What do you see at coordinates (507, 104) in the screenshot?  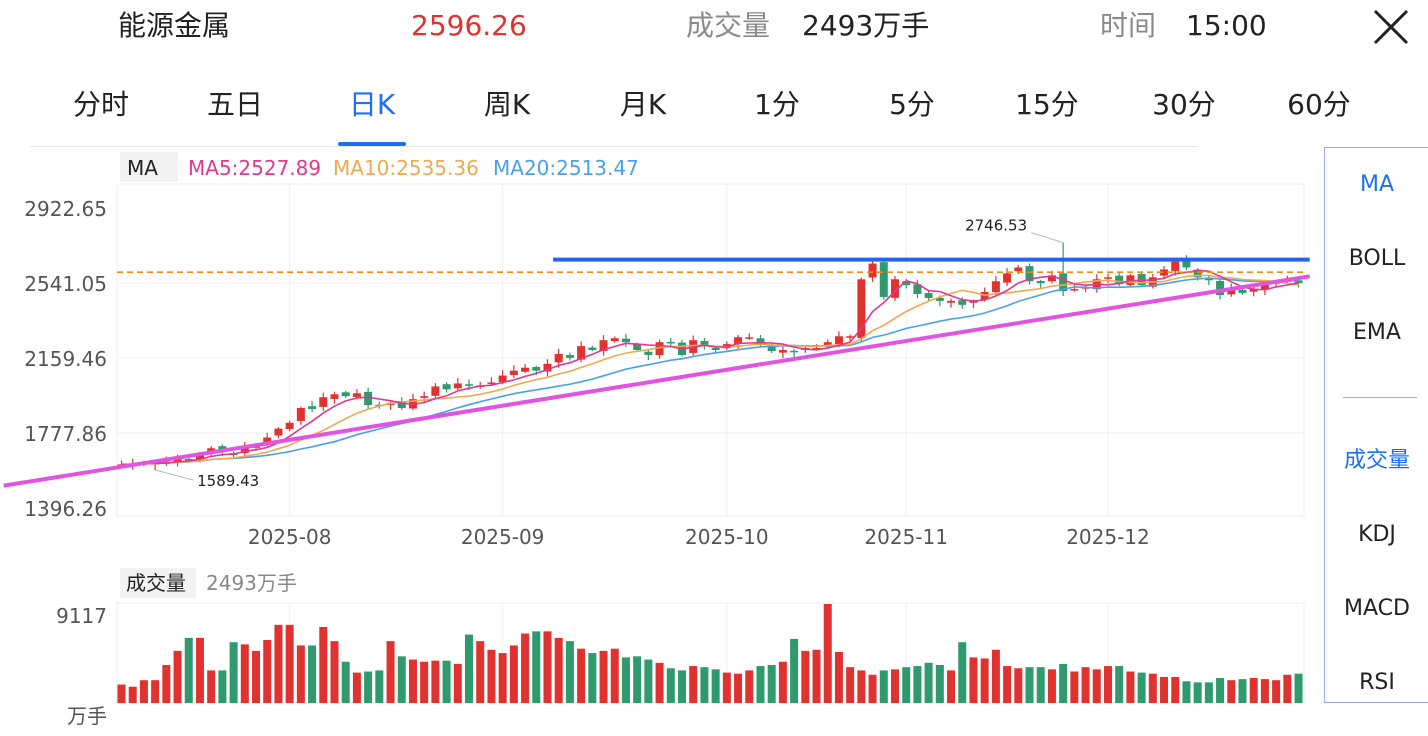 I see `tab-4: 周K` at bounding box center [507, 104].